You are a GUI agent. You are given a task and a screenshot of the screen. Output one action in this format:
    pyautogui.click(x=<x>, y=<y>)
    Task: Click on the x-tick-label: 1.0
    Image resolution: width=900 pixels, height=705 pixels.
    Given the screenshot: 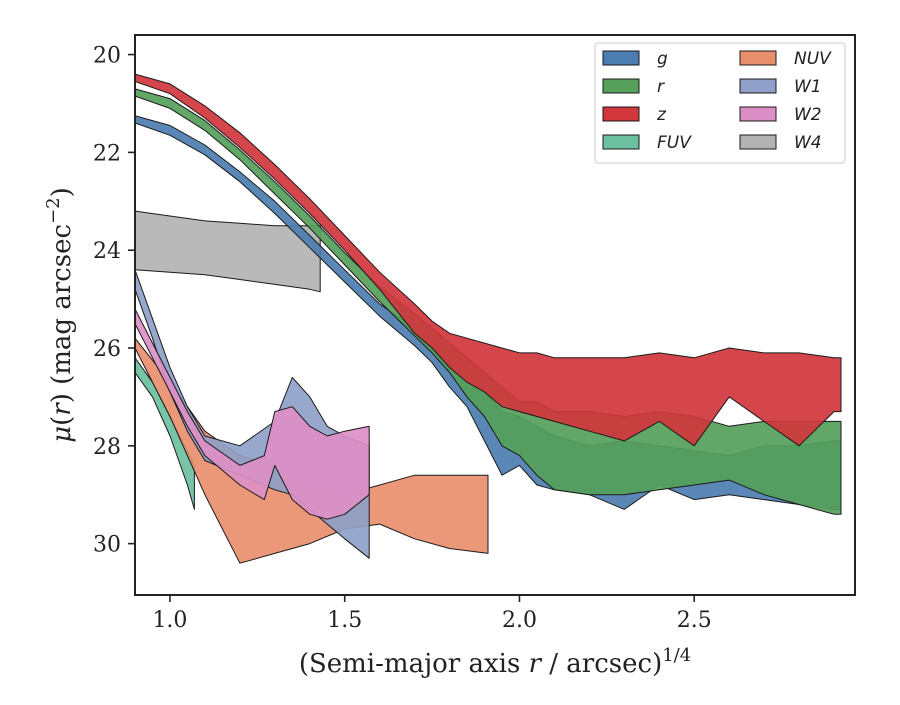 What is the action you would take?
    pyautogui.click(x=169, y=620)
    